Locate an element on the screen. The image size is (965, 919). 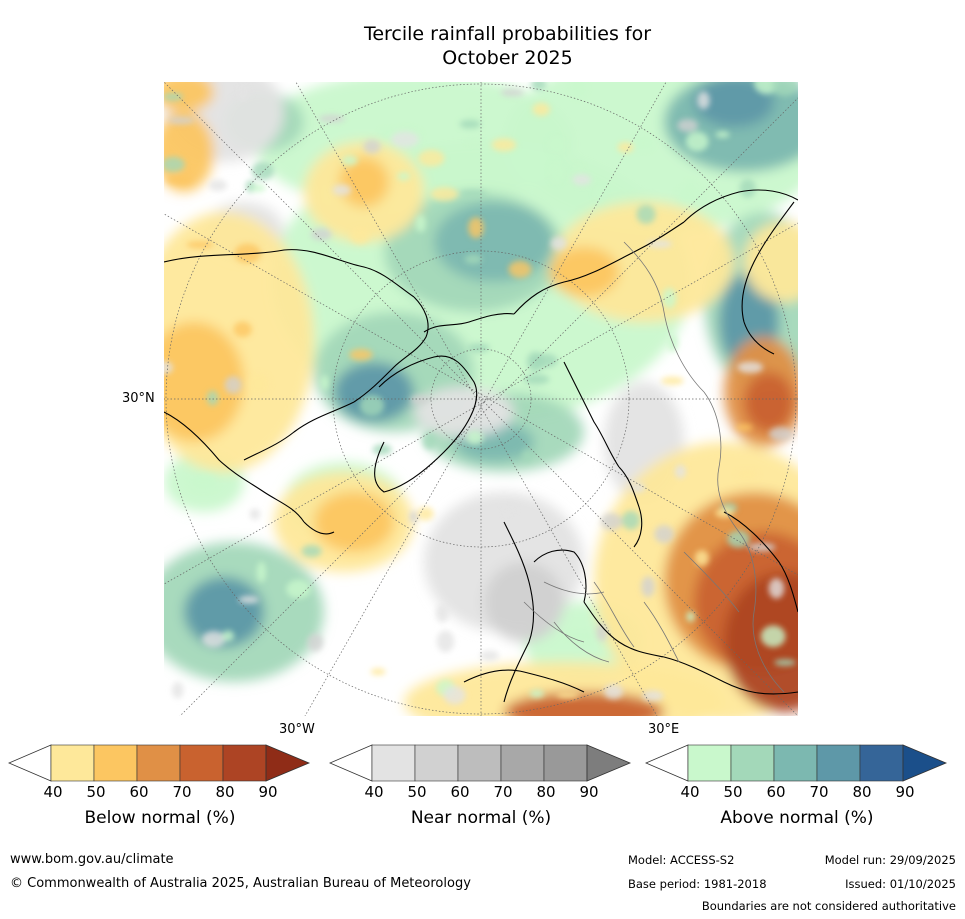
colorbar-near-swatches is located at coordinates (480, 763).